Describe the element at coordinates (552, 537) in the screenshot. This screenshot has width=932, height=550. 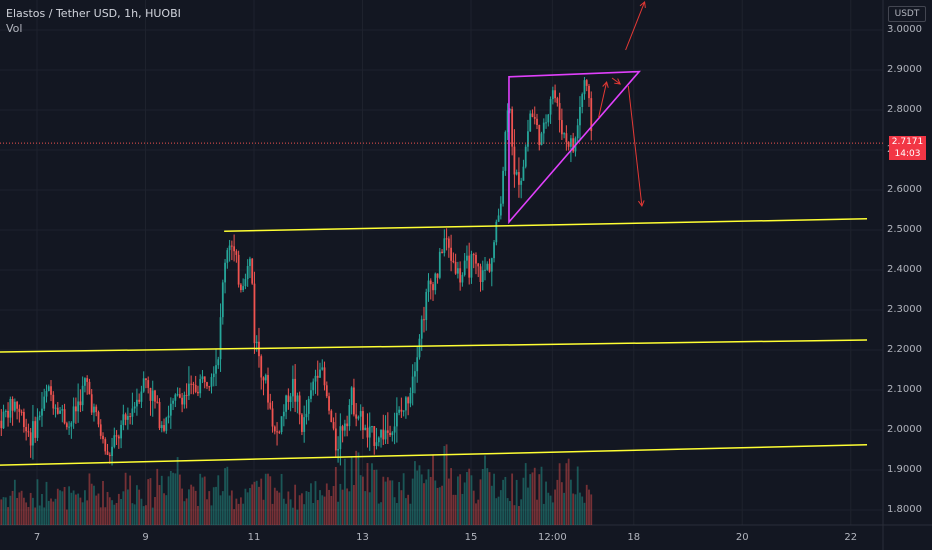
I see `time-tick-label: 12:00` at that location.